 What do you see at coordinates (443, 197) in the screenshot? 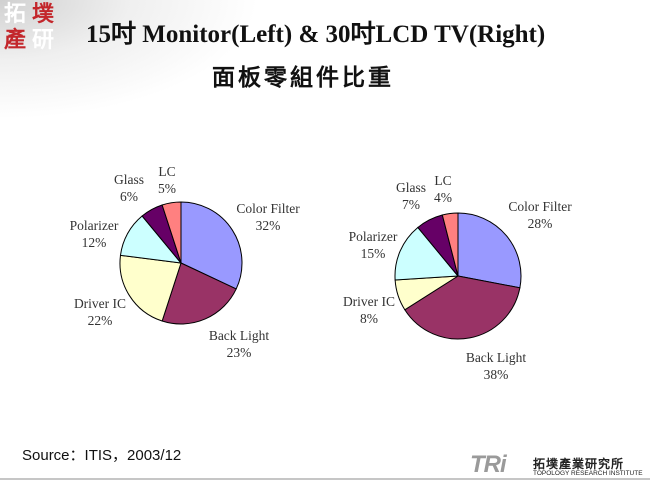
I see `slice-value-label: 4%` at bounding box center [443, 197].